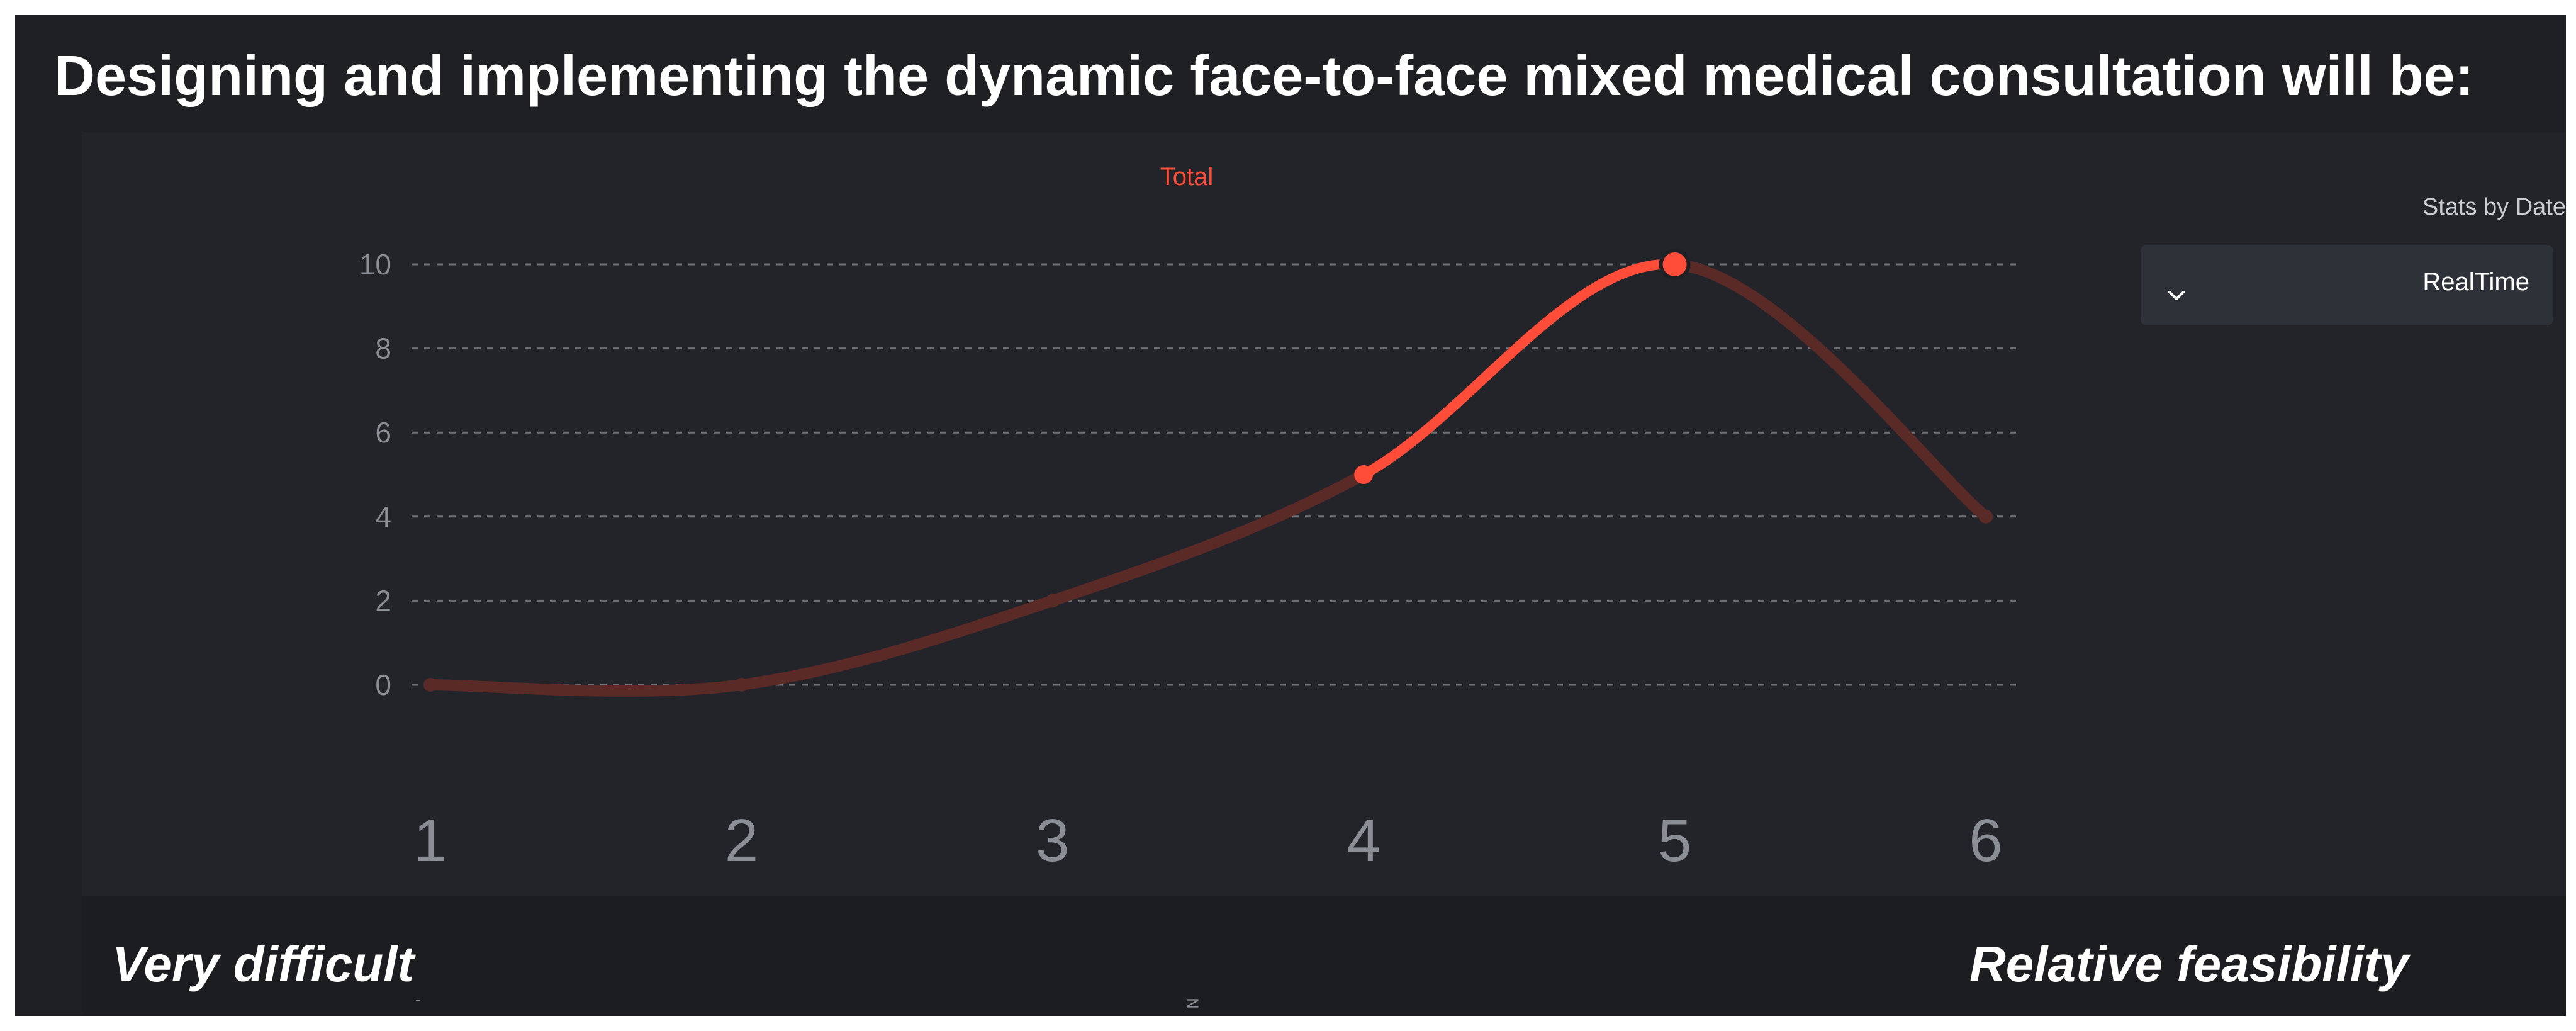 This screenshot has height=1031, width=2576. I want to click on y-tick-label: 4, so click(383, 516).